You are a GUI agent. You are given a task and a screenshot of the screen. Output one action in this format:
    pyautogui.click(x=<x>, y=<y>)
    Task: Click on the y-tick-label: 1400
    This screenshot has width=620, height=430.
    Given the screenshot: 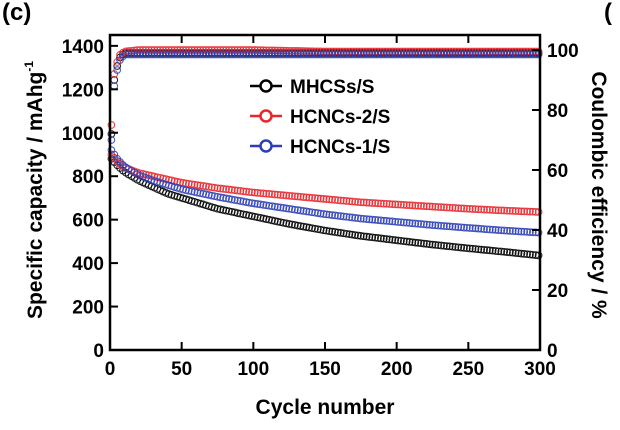 What is the action you would take?
    pyautogui.click(x=83, y=47)
    